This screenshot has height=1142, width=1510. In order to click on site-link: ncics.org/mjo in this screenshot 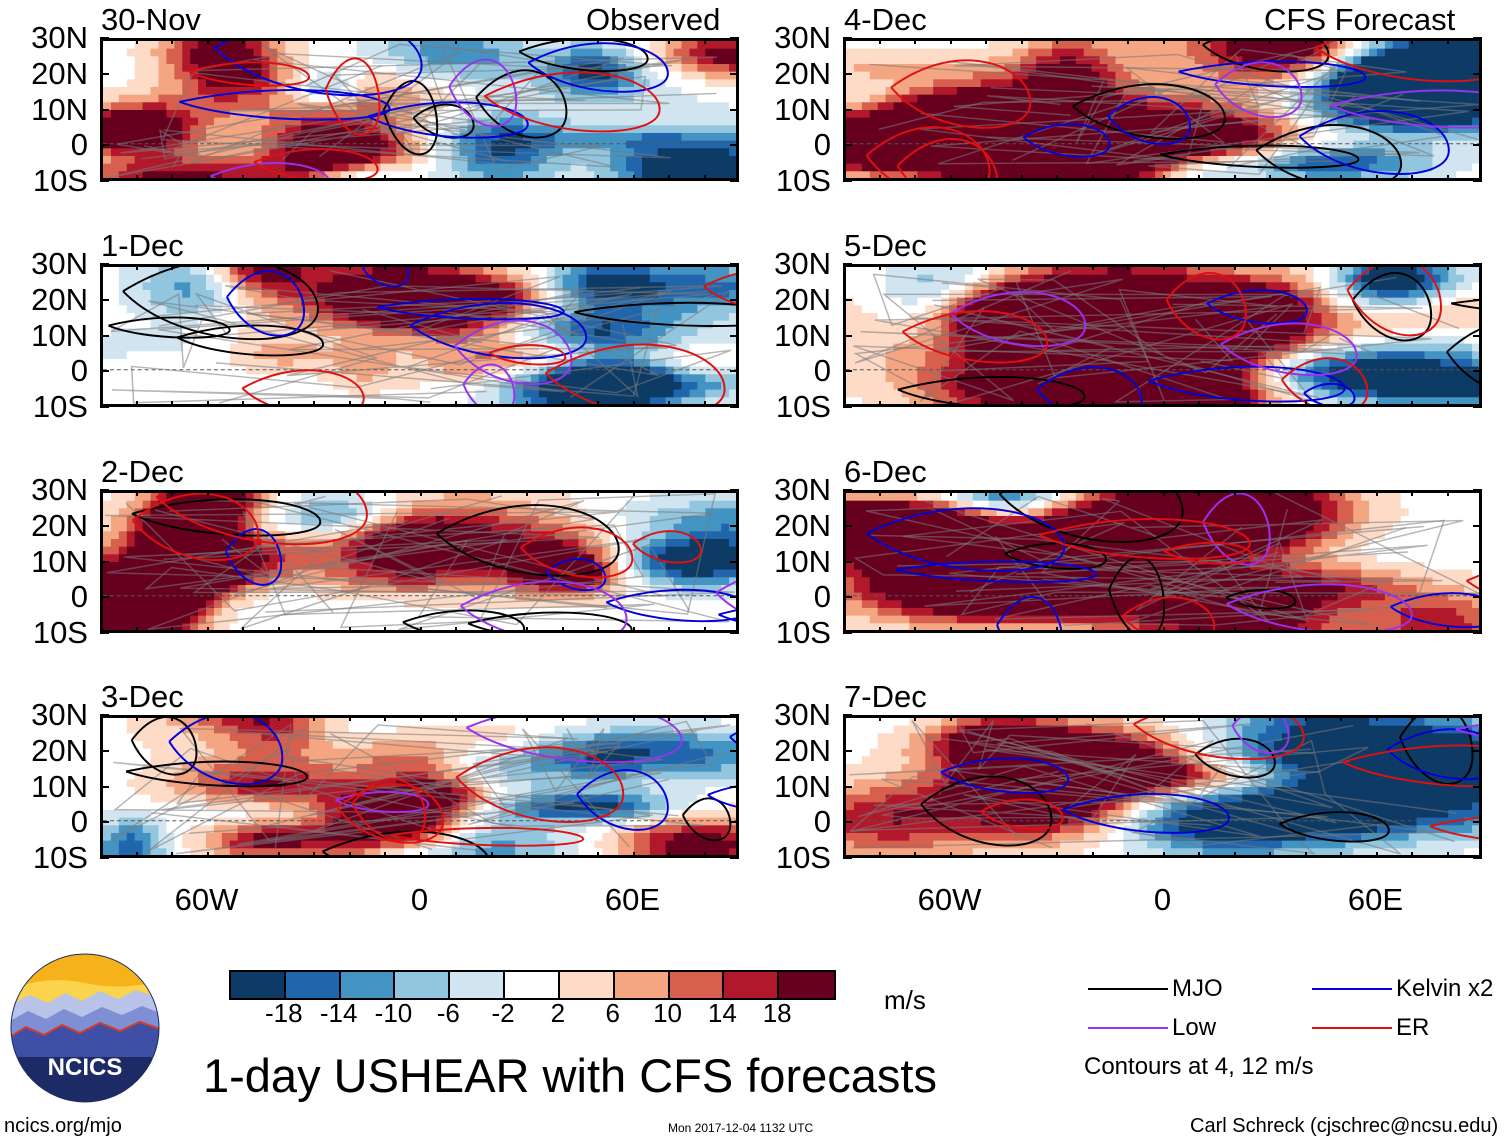, I will do `click(63, 1126)`.